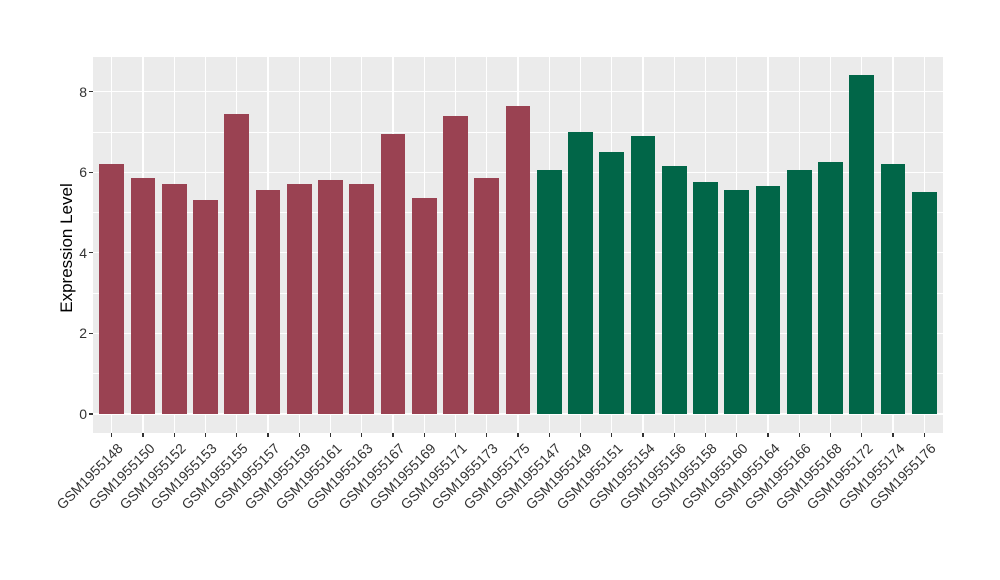 This screenshot has width=1000, height=580. I want to click on bar-GSM1955149, so click(580, 272).